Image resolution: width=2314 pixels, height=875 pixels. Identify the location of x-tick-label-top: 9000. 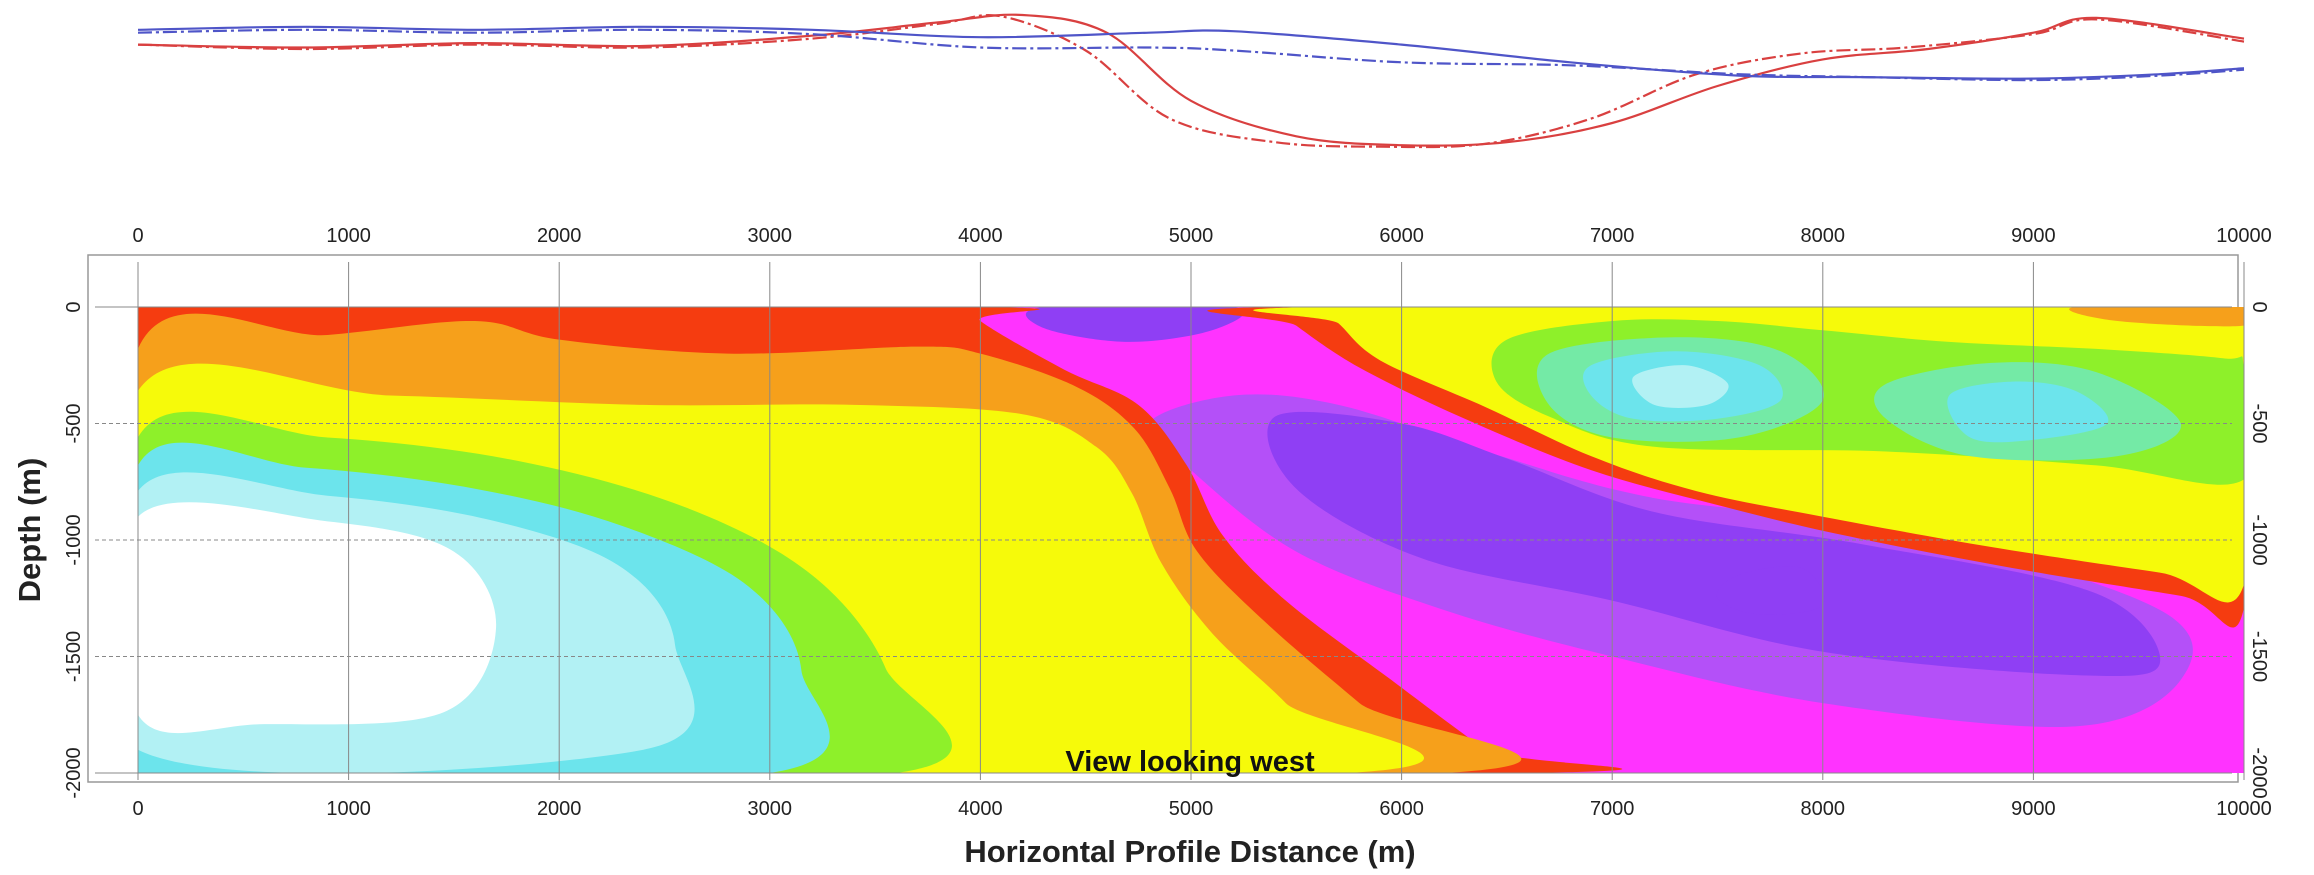
(2033, 236).